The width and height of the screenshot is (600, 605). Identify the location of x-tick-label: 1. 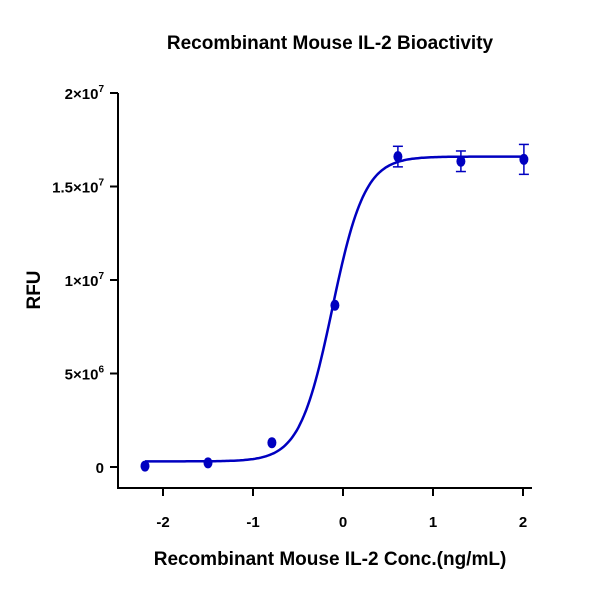
(433, 522).